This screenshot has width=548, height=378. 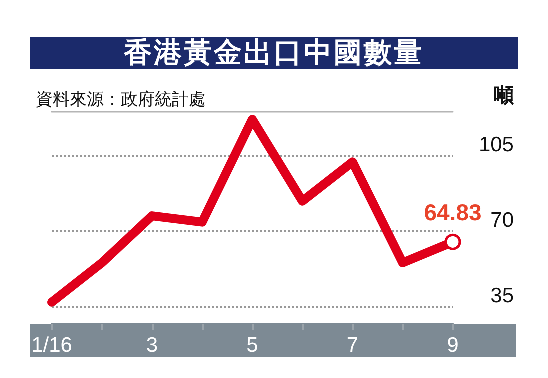 I want to click on y-tick-label: 70, so click(x=502, y=220).